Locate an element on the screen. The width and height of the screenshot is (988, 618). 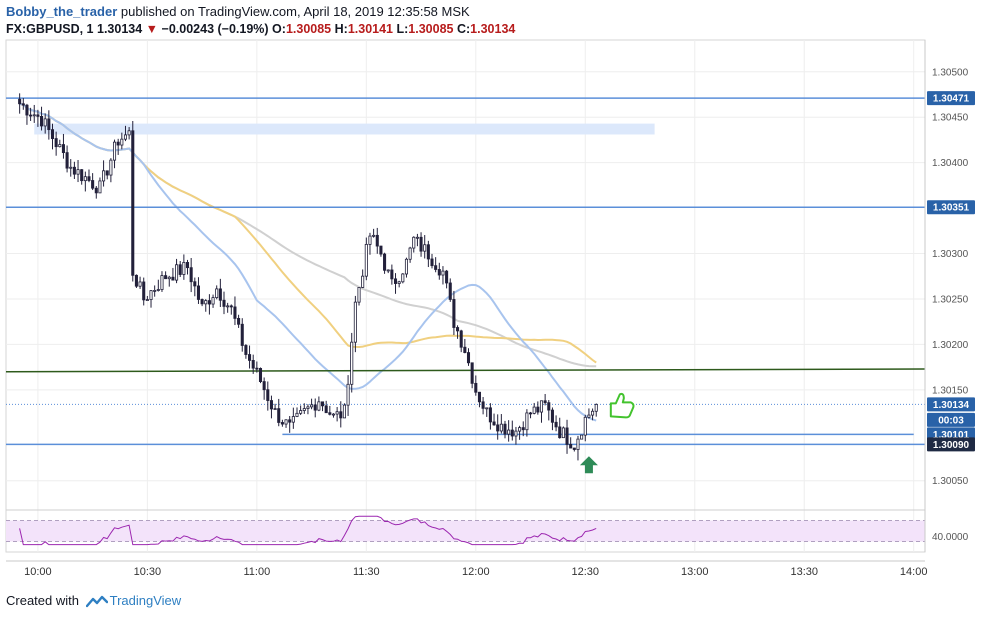
x-tick-label: 13:00 is located at coordinates (695, 572).